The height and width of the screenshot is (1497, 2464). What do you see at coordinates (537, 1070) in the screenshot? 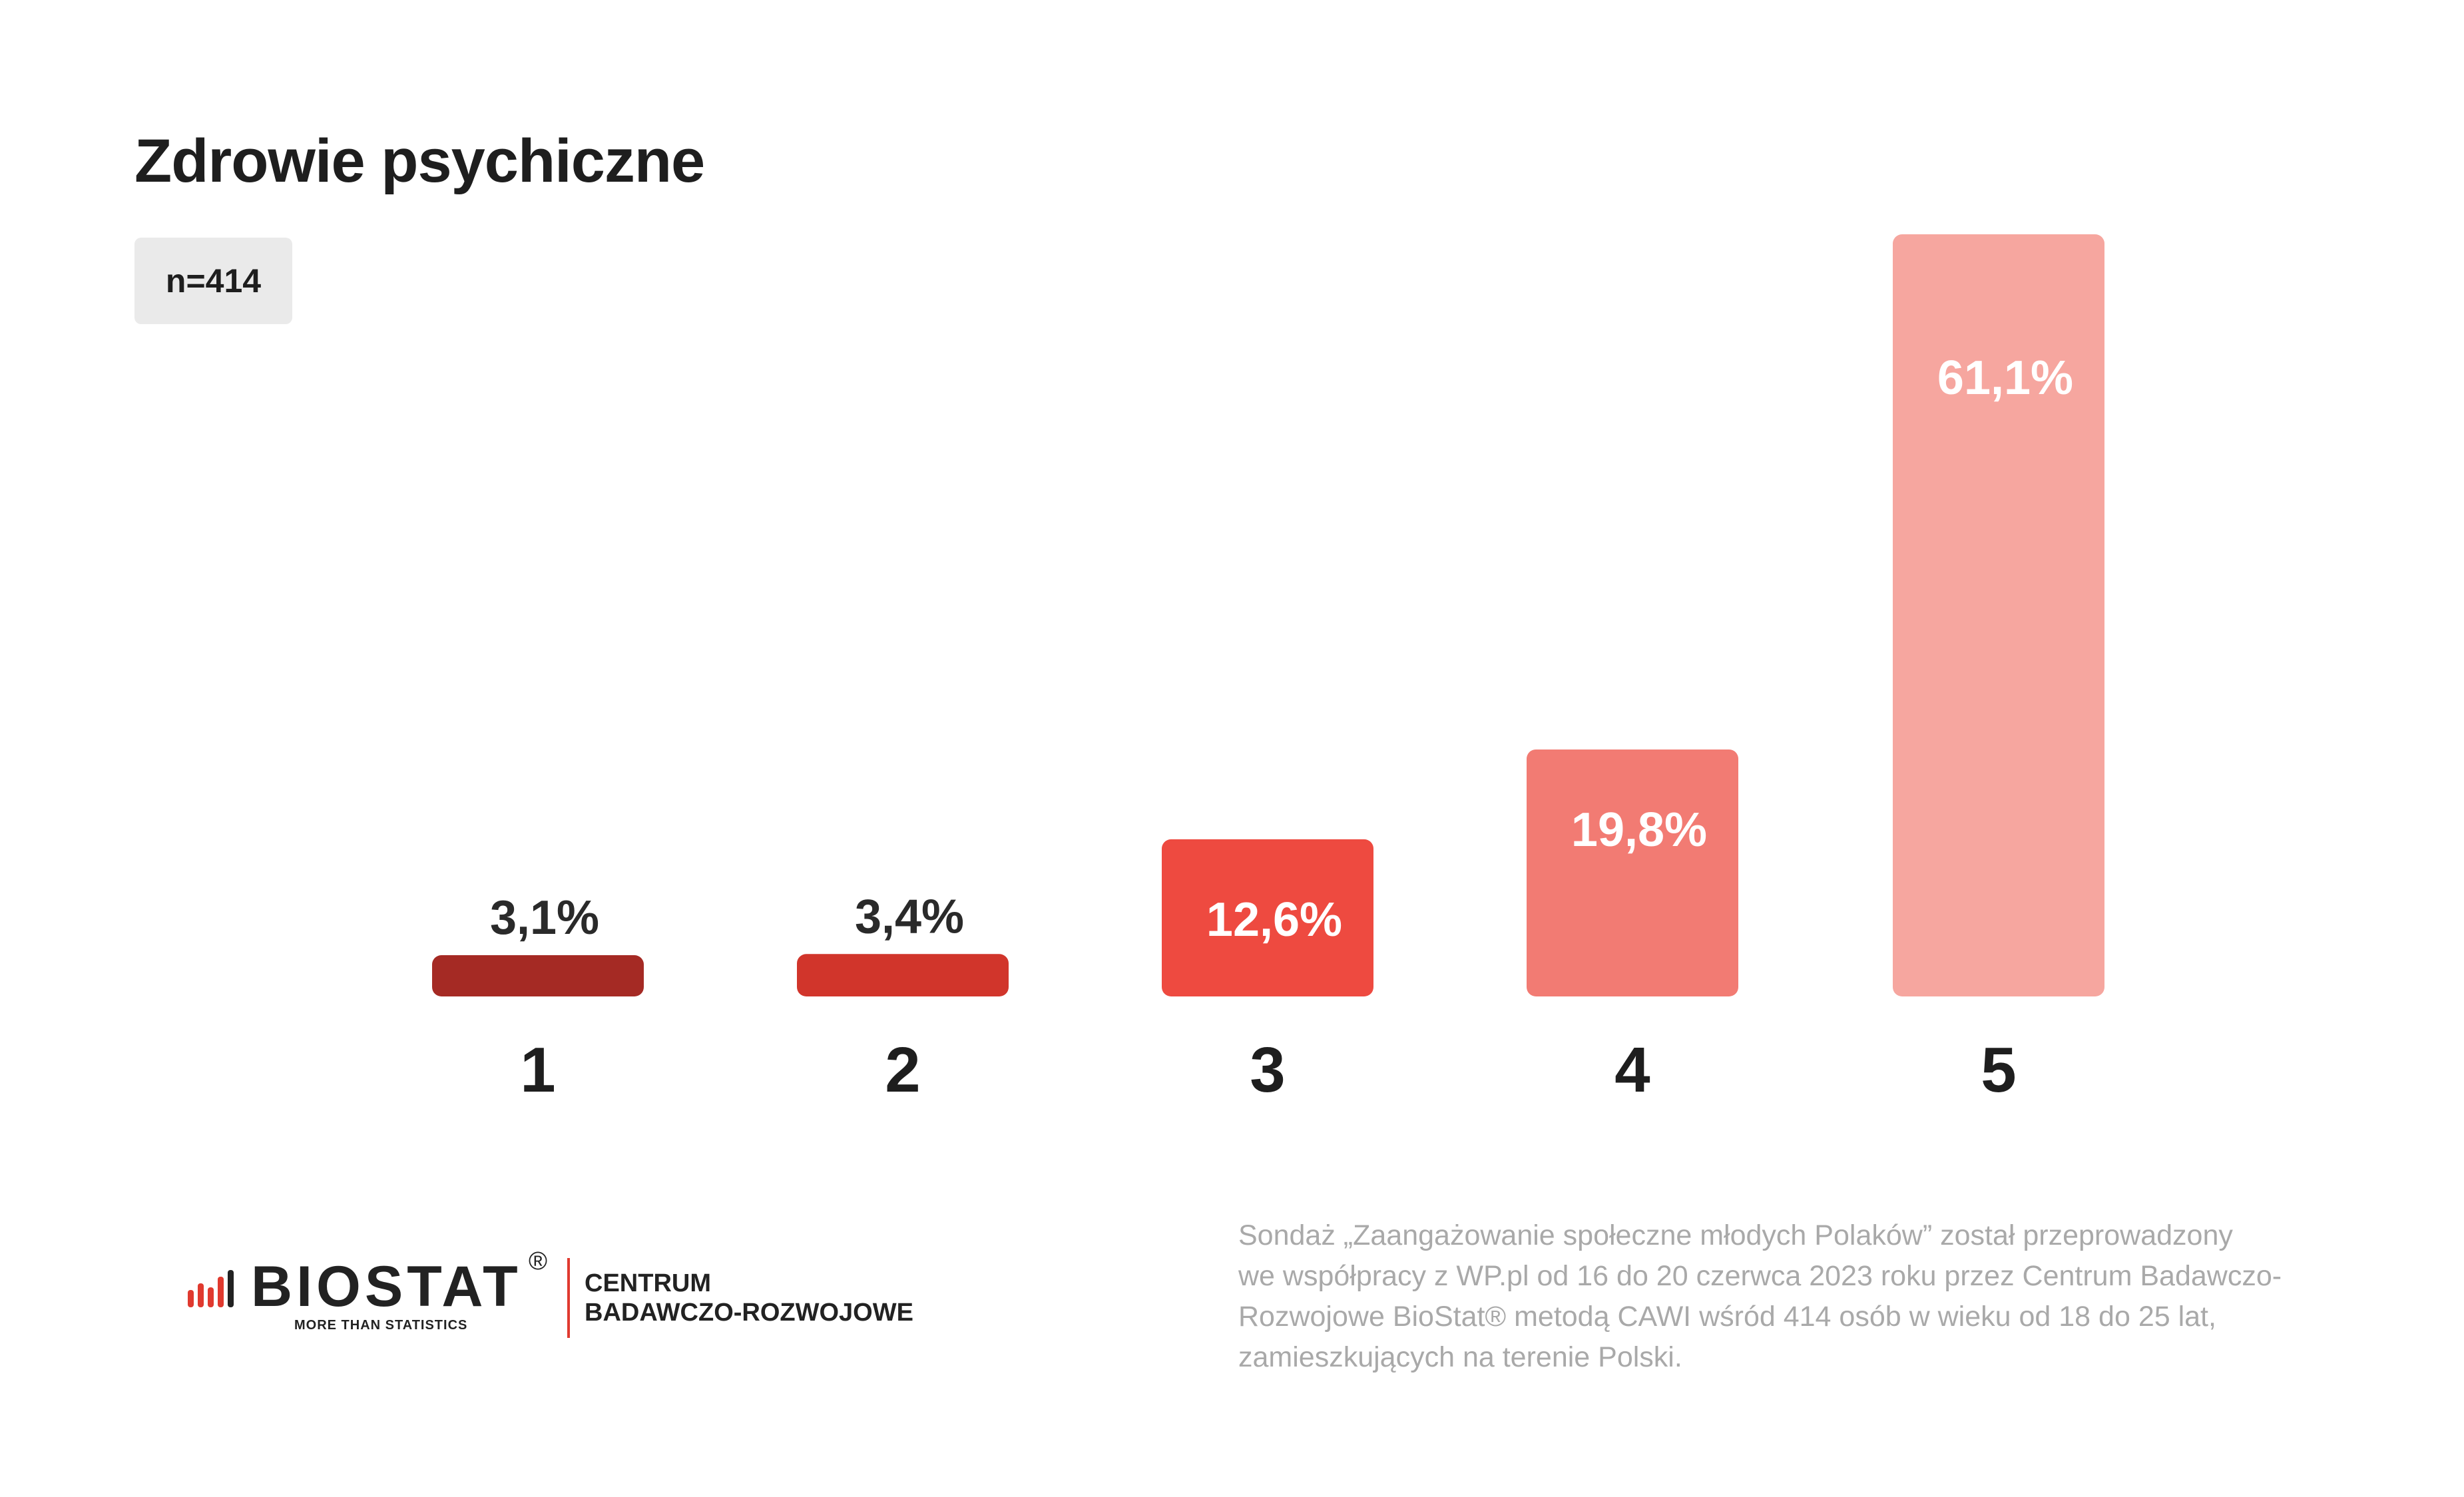
I see `category-label-1: 1` at bounding box center [537, 1070].